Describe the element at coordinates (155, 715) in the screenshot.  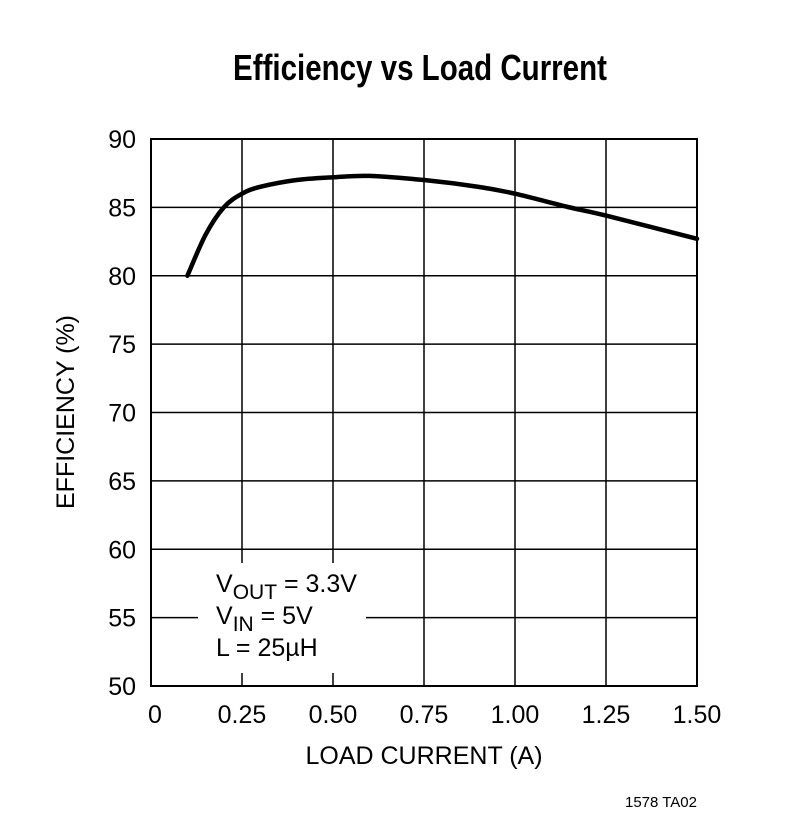
I see `x-tick-label: 0` at that location.